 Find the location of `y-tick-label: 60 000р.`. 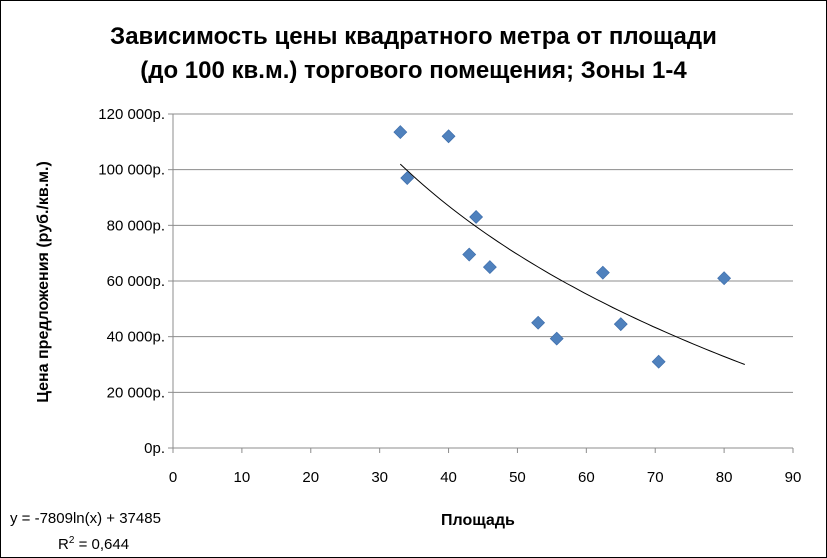

y-tick-label: 60 000р. is located at coordinates (136, 281).